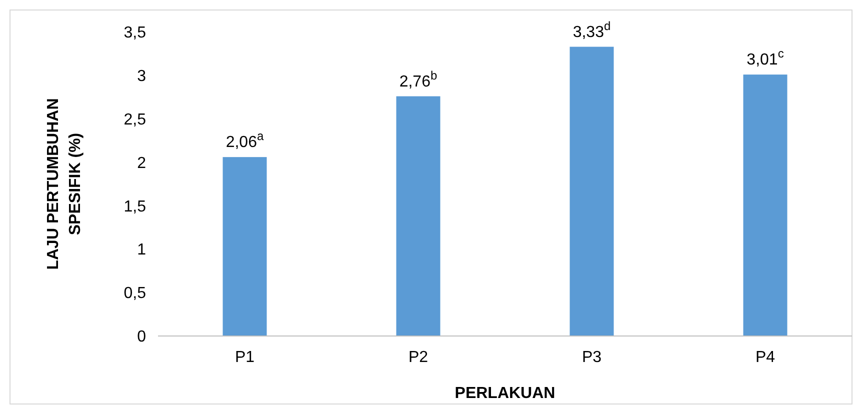 The width and height of the screenshot is (862, 414). I want to click on data-label: 2,06$^{a}$, so click(245, 140).